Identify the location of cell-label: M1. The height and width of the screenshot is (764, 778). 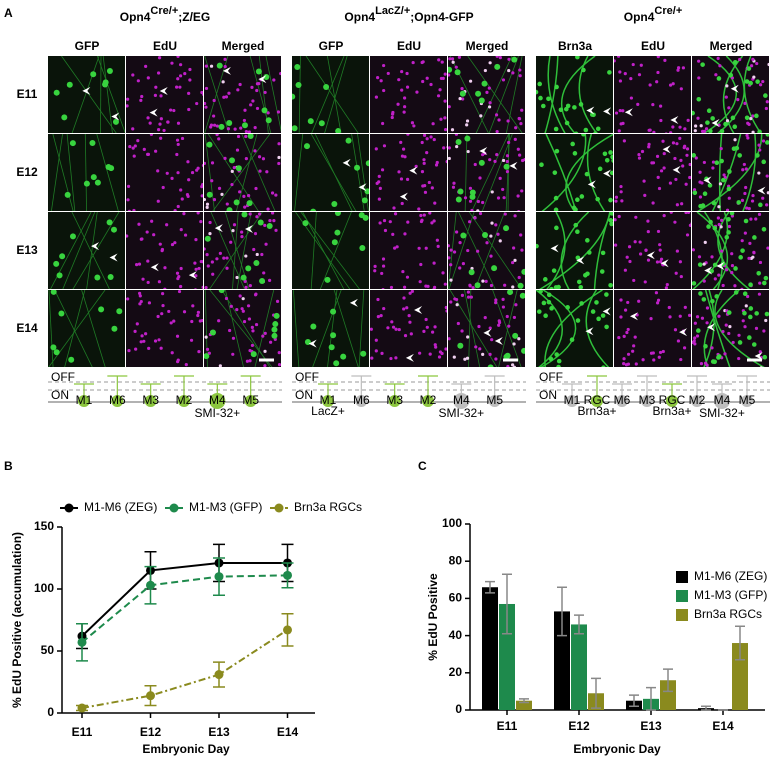
(328, 400).